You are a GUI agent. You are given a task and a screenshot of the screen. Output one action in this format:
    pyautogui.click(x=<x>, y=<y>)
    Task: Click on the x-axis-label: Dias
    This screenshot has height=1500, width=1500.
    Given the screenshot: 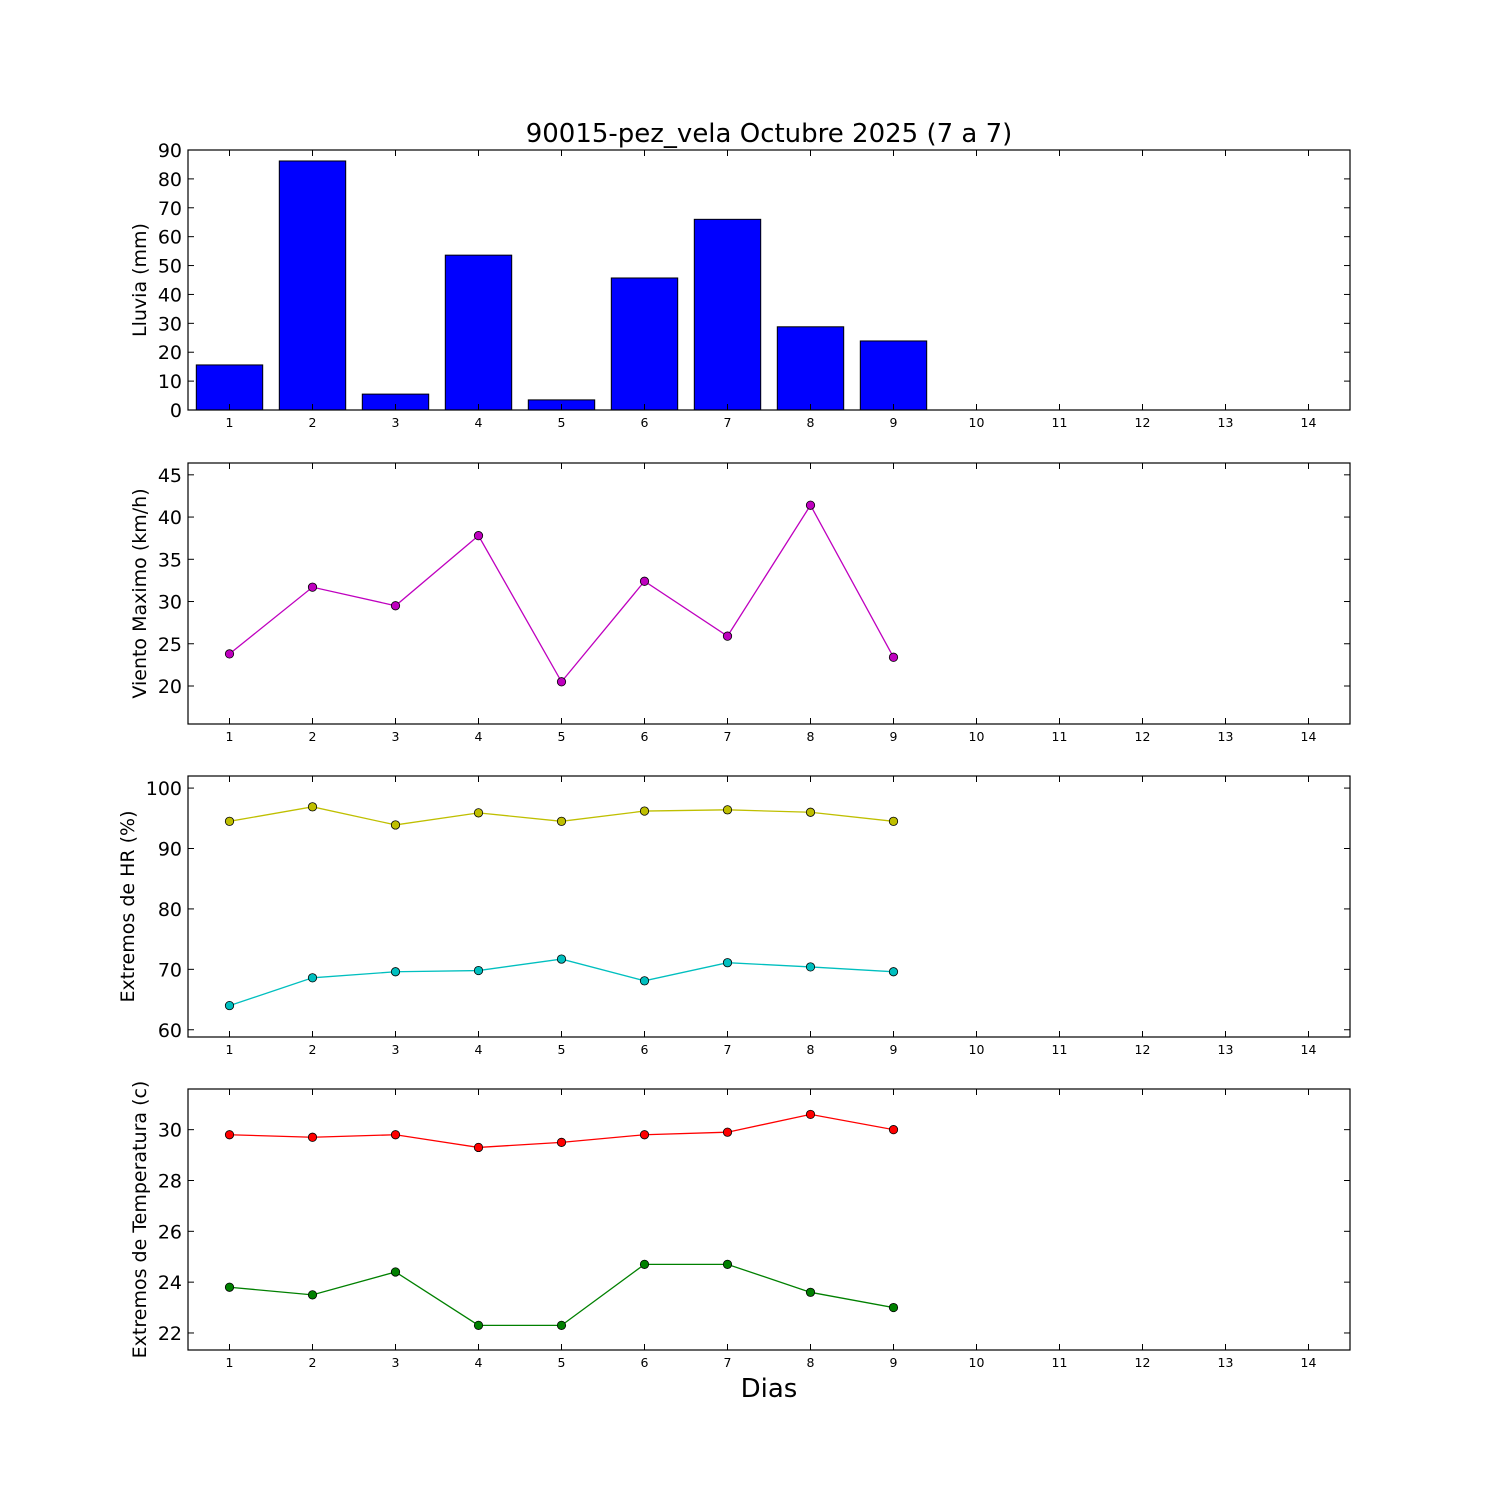 What is the action you would take?
    pyautogui.click(x=769, y=1389)
    